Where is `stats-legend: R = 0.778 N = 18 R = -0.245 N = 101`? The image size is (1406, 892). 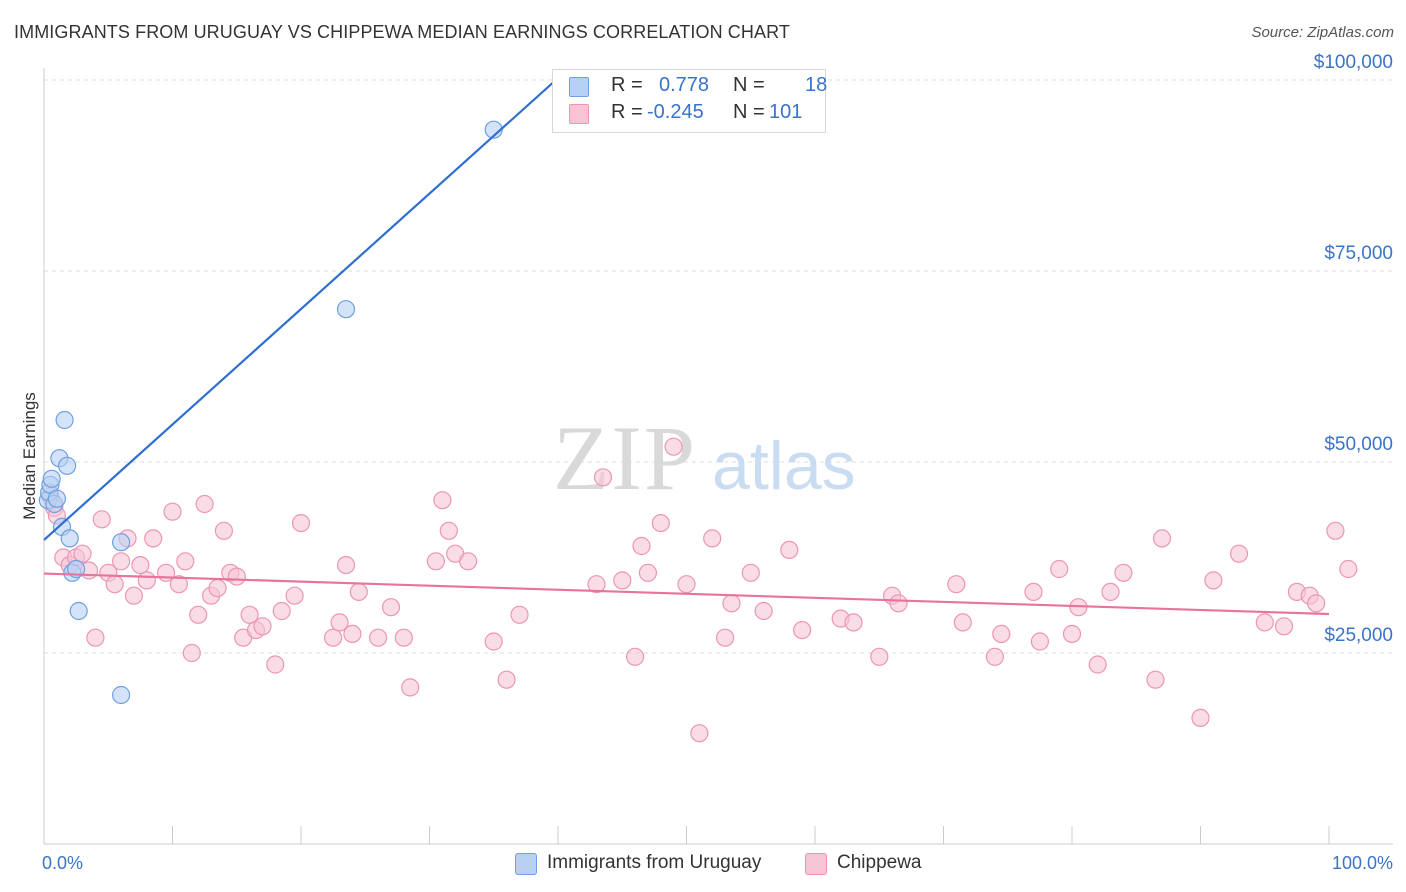
stats-legend: R = 0.778 N = 18 R = -0.245 N = 101 is located at coordinates (690, 101).